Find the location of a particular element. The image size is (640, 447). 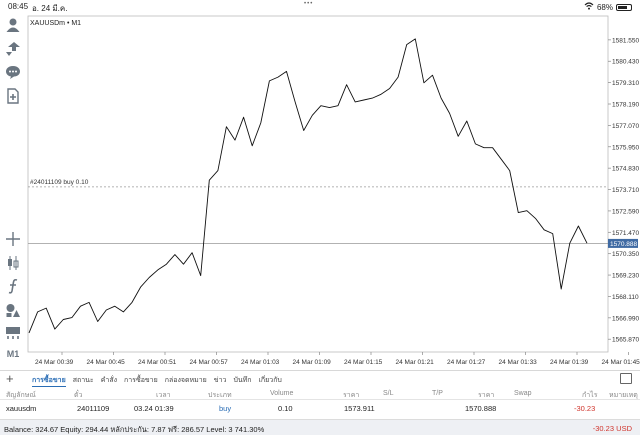

add-document-icon is located at coordinates (13, 96).